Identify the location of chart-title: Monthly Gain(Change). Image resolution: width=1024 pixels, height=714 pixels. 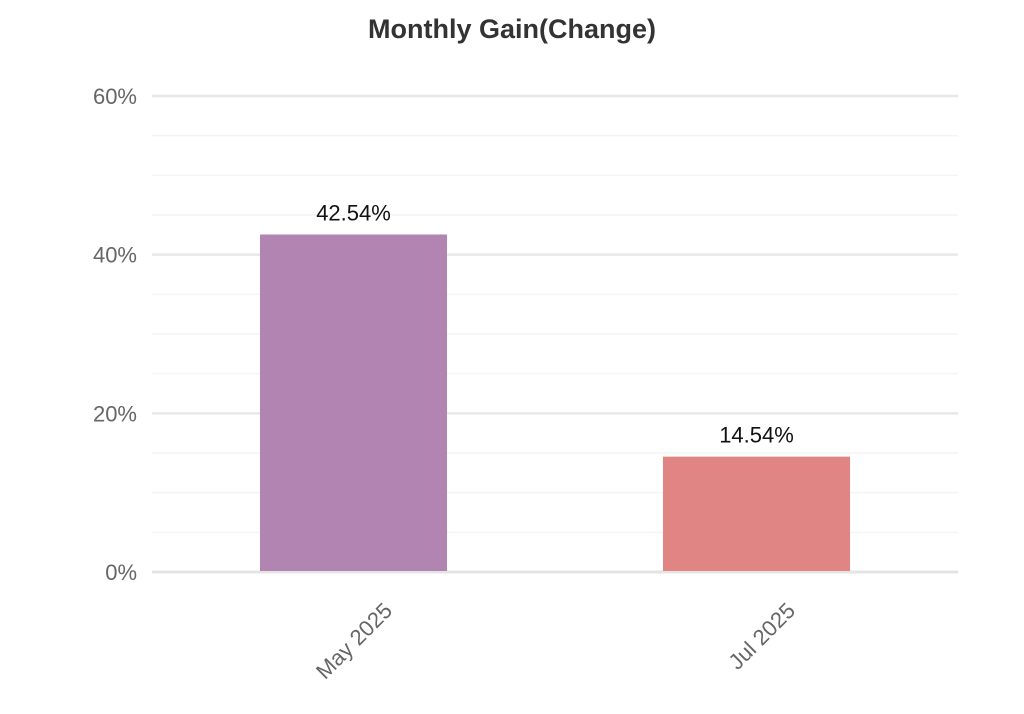
(512, 29).